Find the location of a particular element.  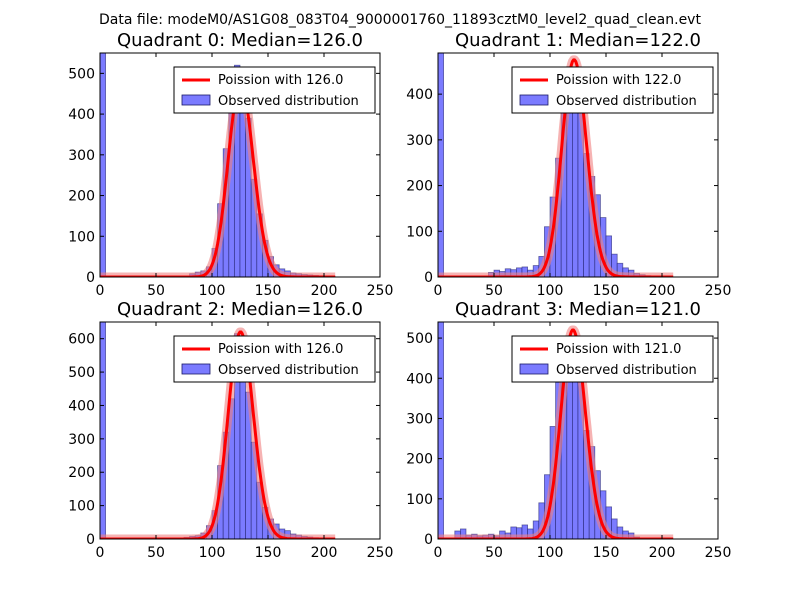

panel-title: Quadrant 0: Median=126.0 is located at coordinates (240, 40).